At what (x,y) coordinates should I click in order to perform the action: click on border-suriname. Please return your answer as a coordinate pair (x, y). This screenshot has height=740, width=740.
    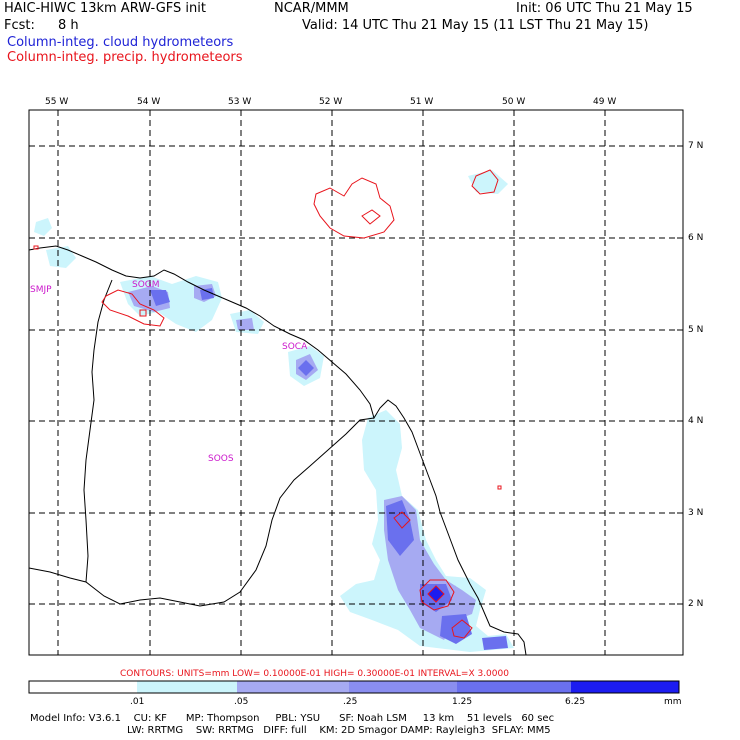
    Looking at the image, I should click on (98, 431).